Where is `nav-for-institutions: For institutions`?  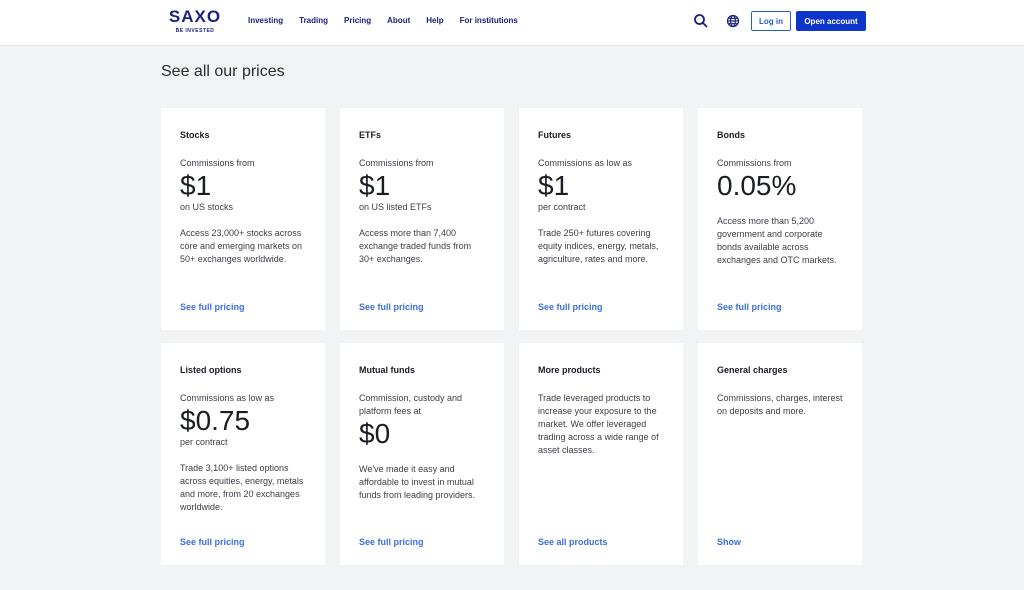
nav-for-institutions: For institutions is located at coordinates (488, 20).